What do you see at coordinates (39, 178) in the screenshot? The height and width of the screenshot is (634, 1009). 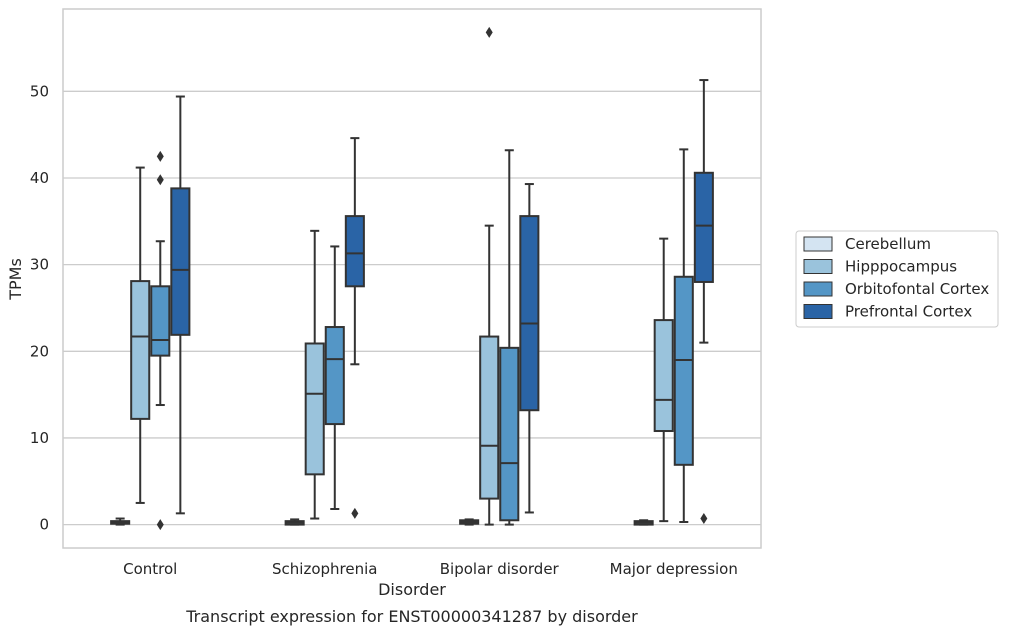 I see `y-tick-label: 40` at bounding box center [39, 178].